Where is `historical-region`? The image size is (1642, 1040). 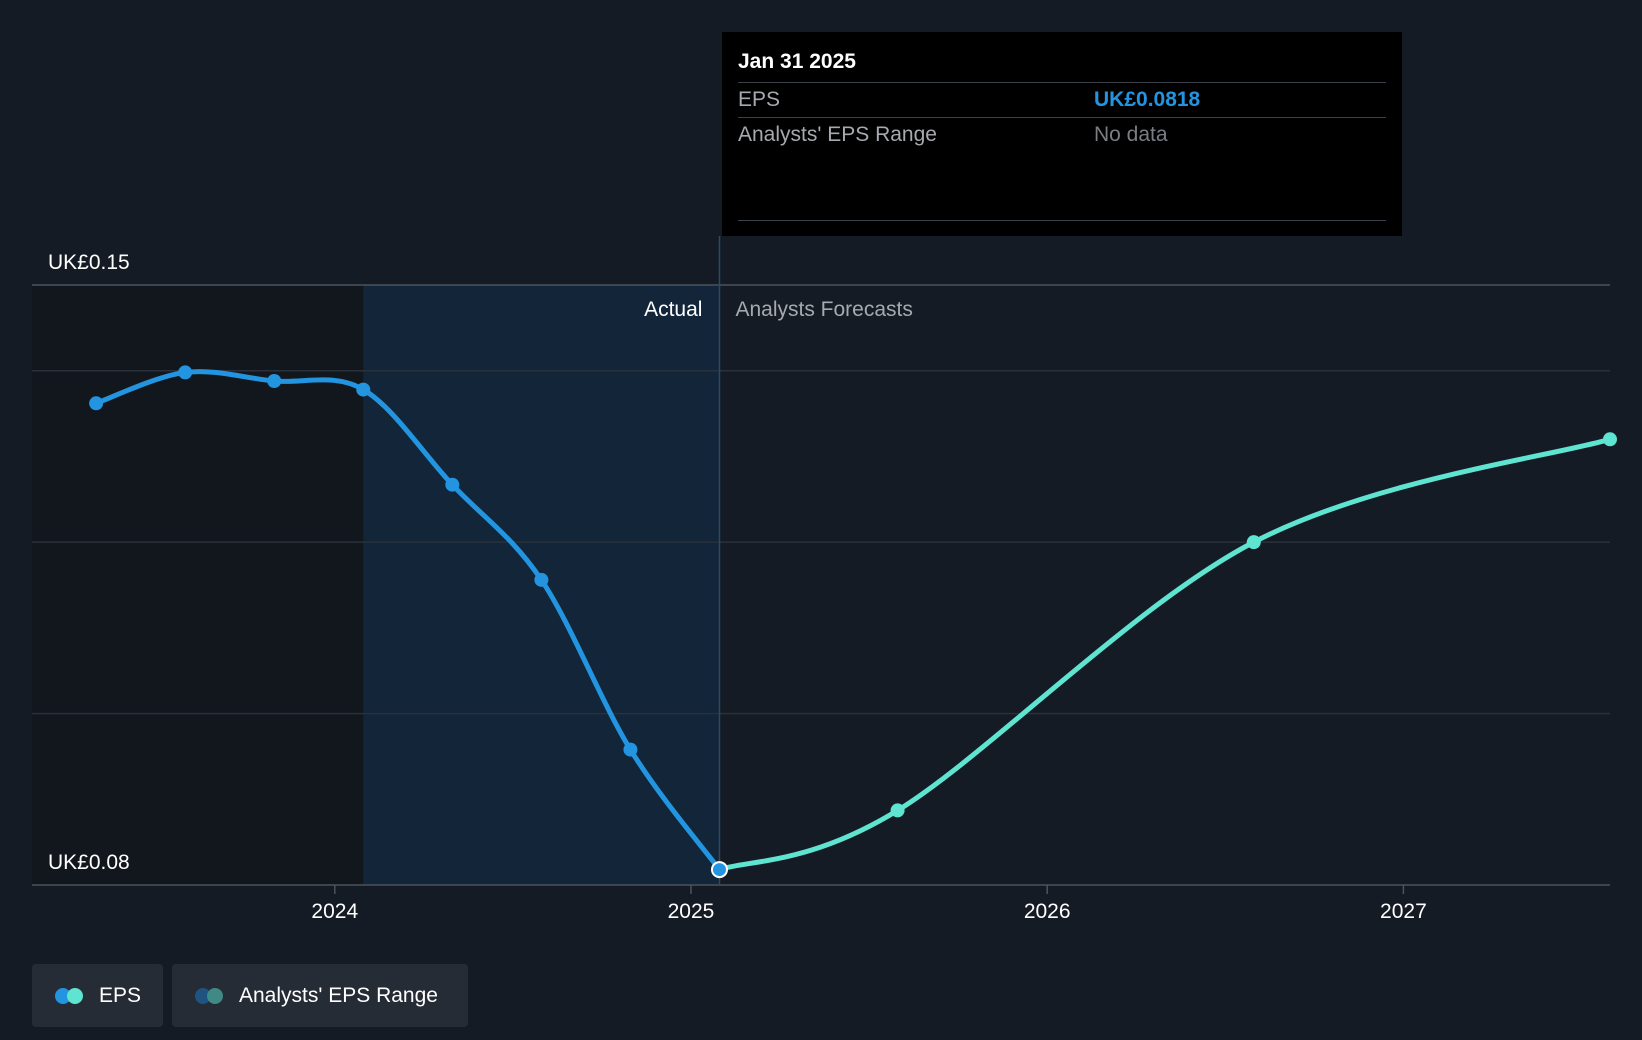
historical-region is located at coordinates (198, 585).